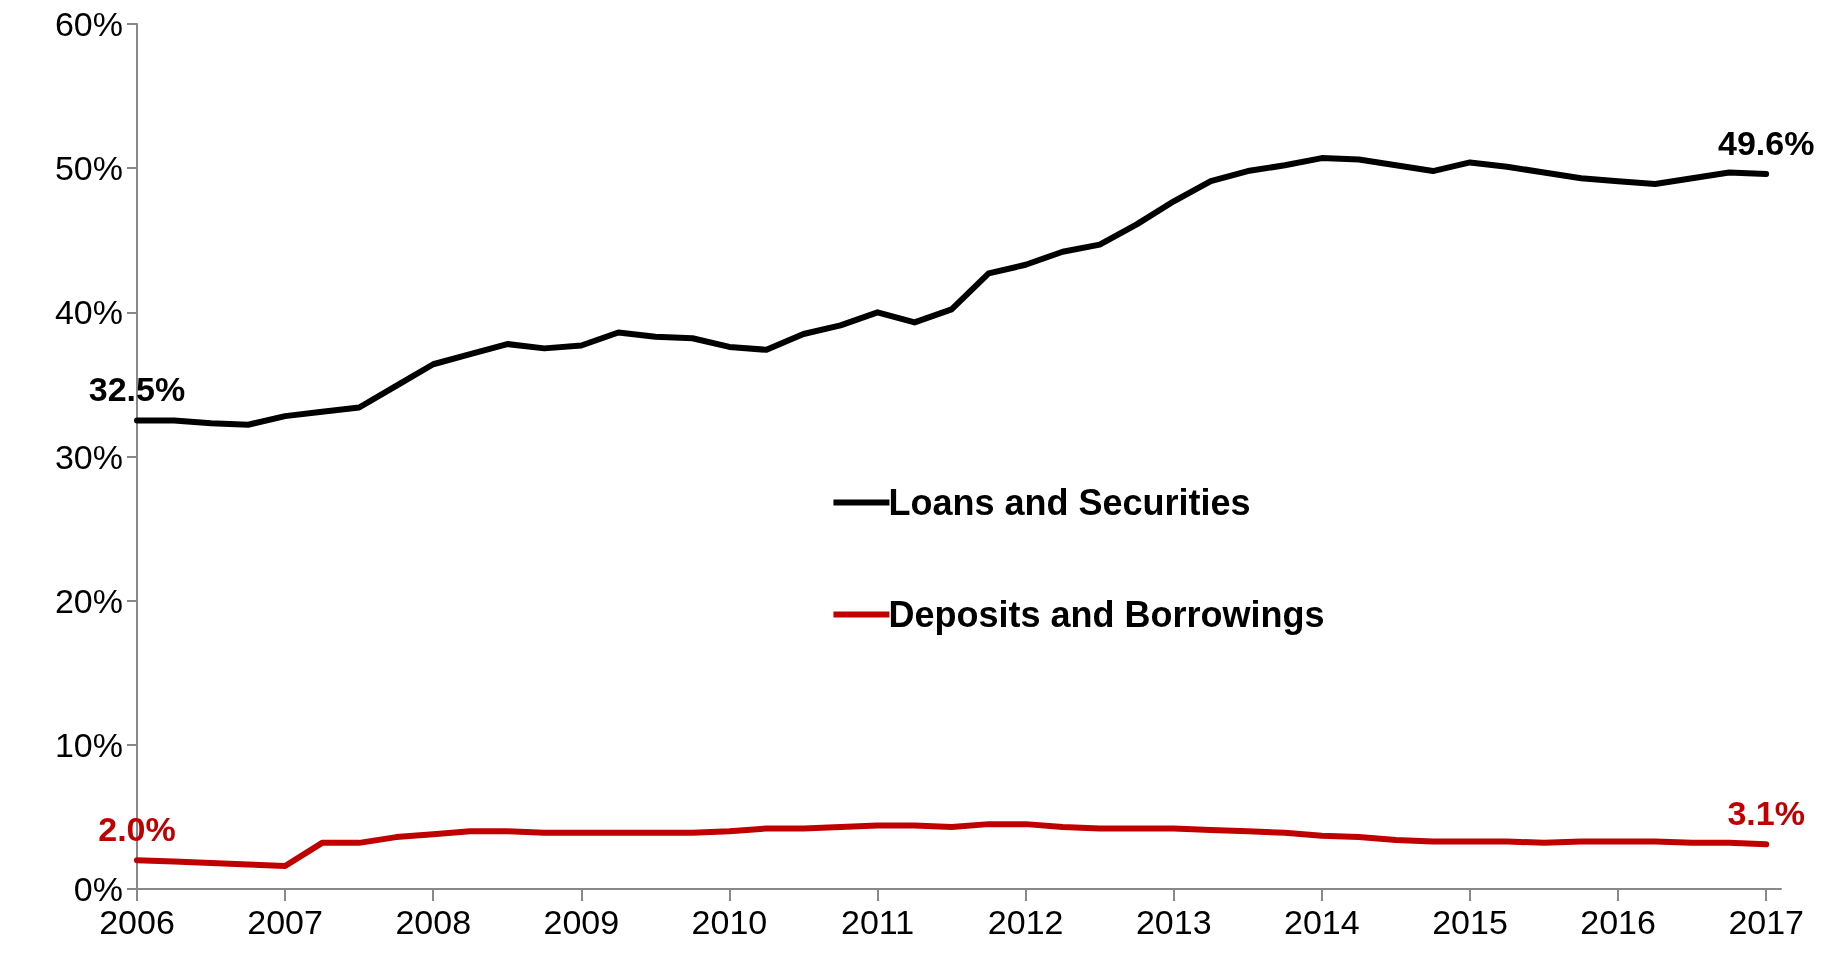  What do you see at coordinates (1322, 922) in the screenshot?
I see `x-tick-label: 2014` at bounding box center [1322, 922].